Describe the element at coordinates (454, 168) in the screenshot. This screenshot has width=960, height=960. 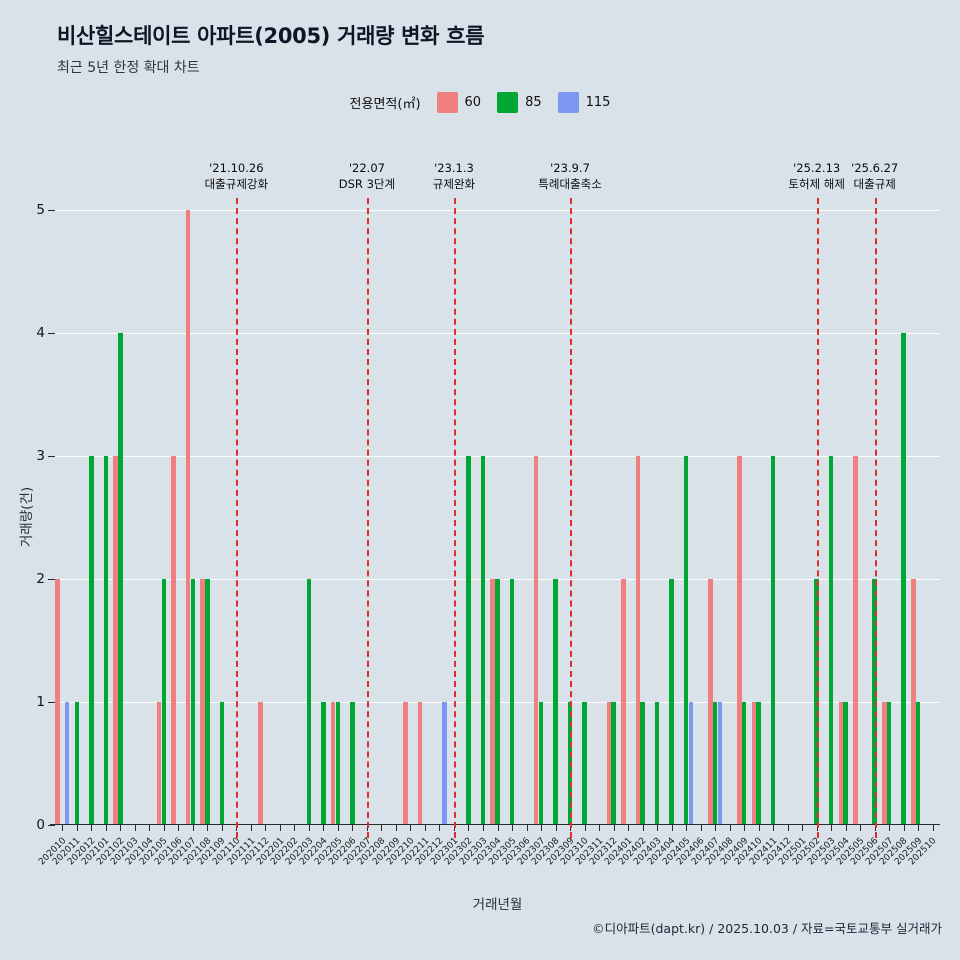
I see `event-date-202301: '23.1.3` at that location.